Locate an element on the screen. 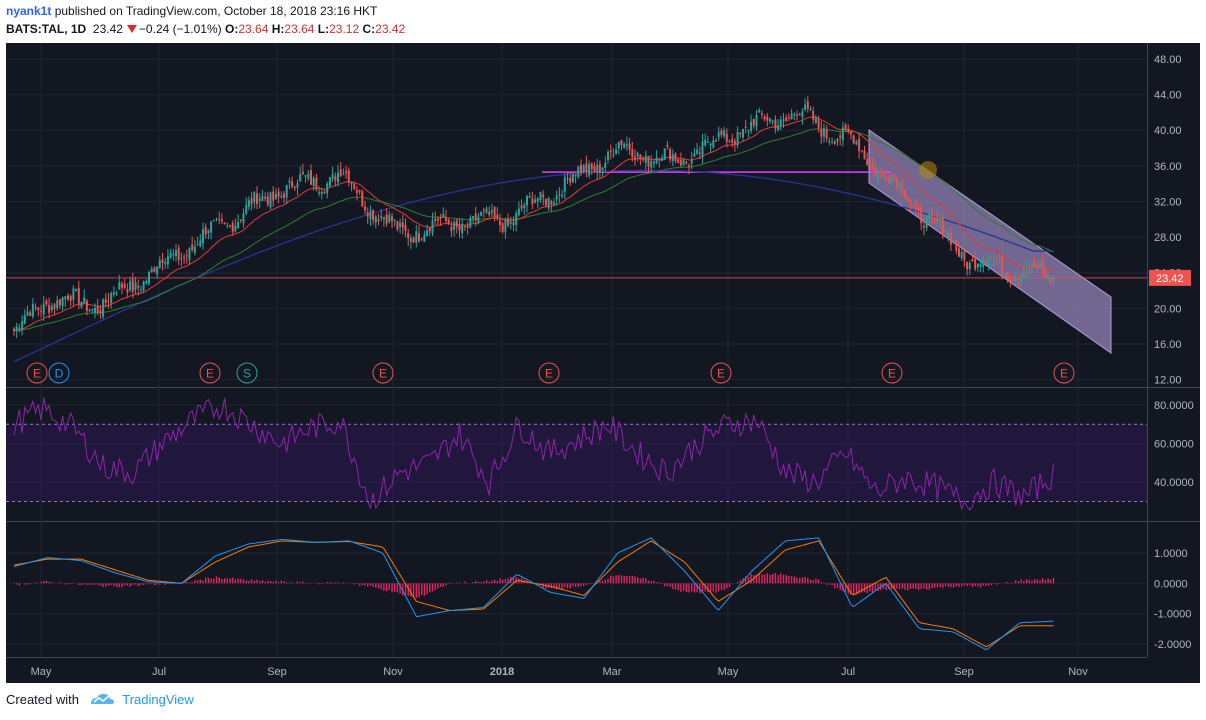 The image size is (1206, 720). symbol-label: BATS:TAL, 1D is located at coordinates (46, 29).